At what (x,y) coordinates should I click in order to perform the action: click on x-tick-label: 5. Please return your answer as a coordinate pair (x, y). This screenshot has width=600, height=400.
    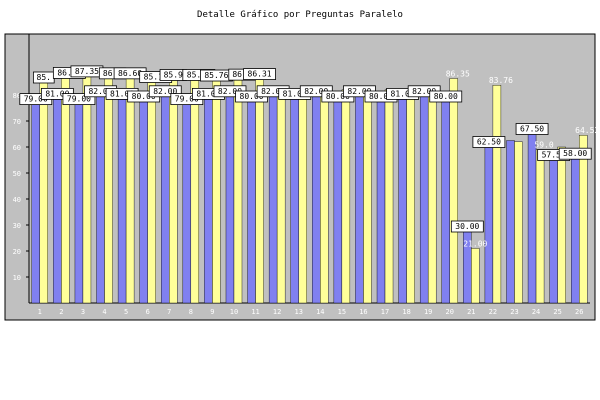
    Looking at the image, I should click on (126, 312).